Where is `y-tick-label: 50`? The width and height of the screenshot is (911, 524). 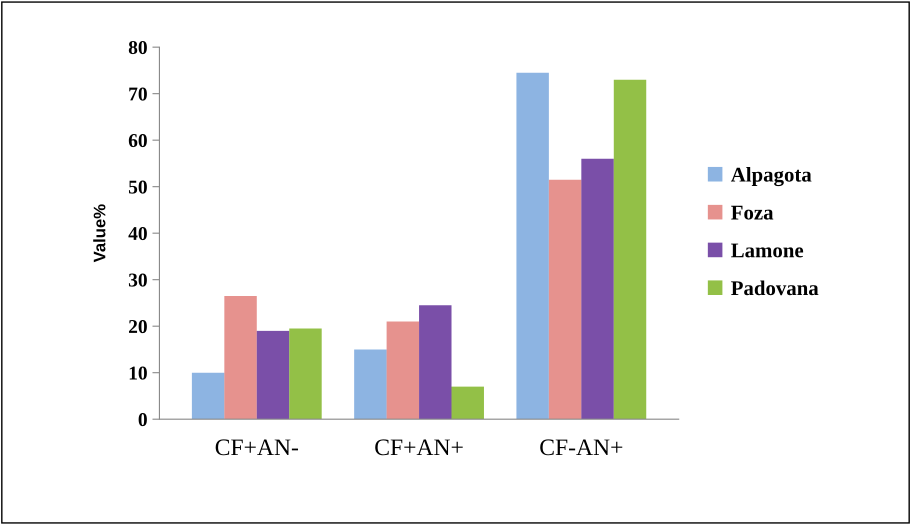 y-tick-label: 50 is located at coordinates (137, 187).